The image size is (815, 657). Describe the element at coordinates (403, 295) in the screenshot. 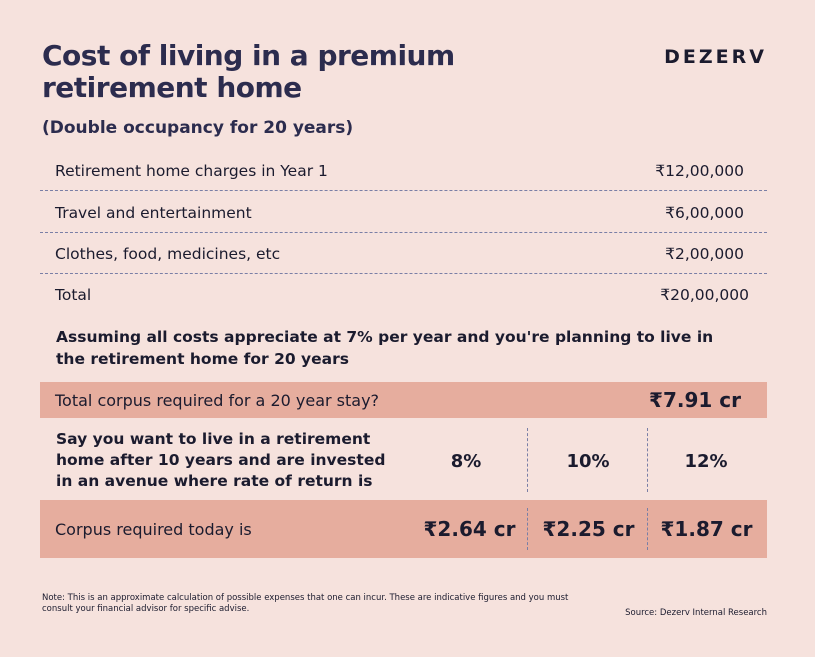

I see `total-row: Total ₹20,00,000` at that location.